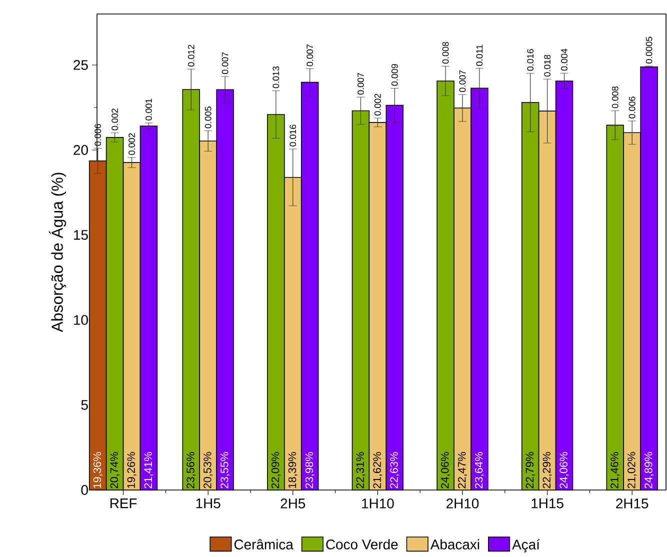  What do you see at coordinates (149, 109) in the screenshot?
I see `annotation: 0.001` at bounding box center [149, 109].